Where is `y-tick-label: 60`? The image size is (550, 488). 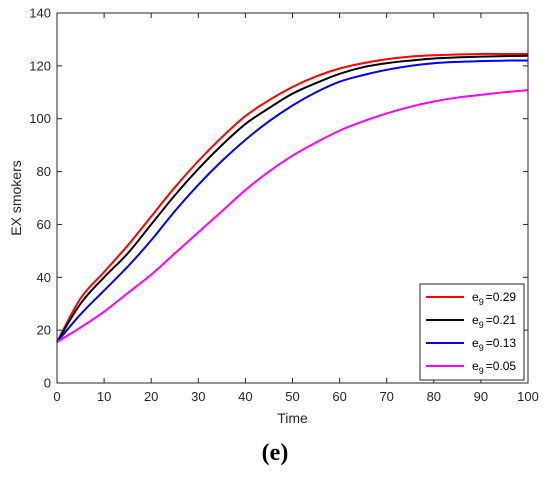
y-tick-label: 60 is located at coordinates (44, 224).